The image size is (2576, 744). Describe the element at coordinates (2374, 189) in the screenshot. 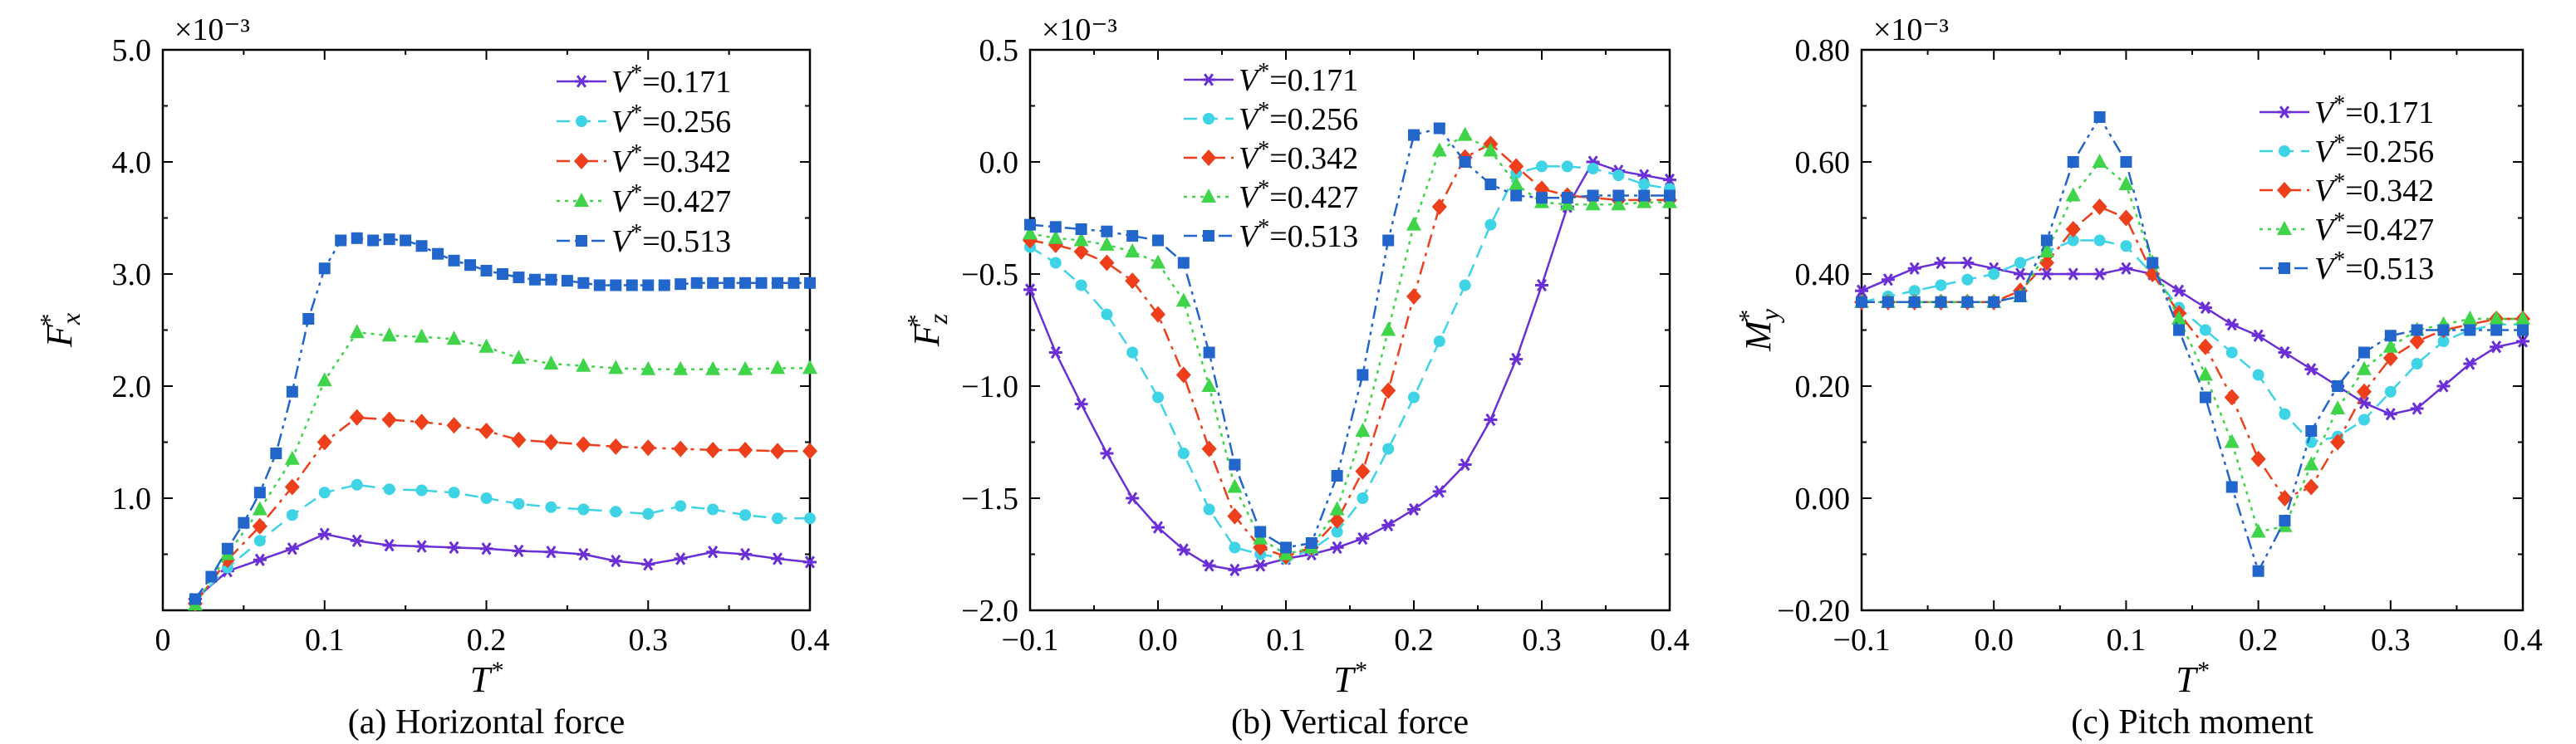

I see `legend-label: V*=0.342` at that location.